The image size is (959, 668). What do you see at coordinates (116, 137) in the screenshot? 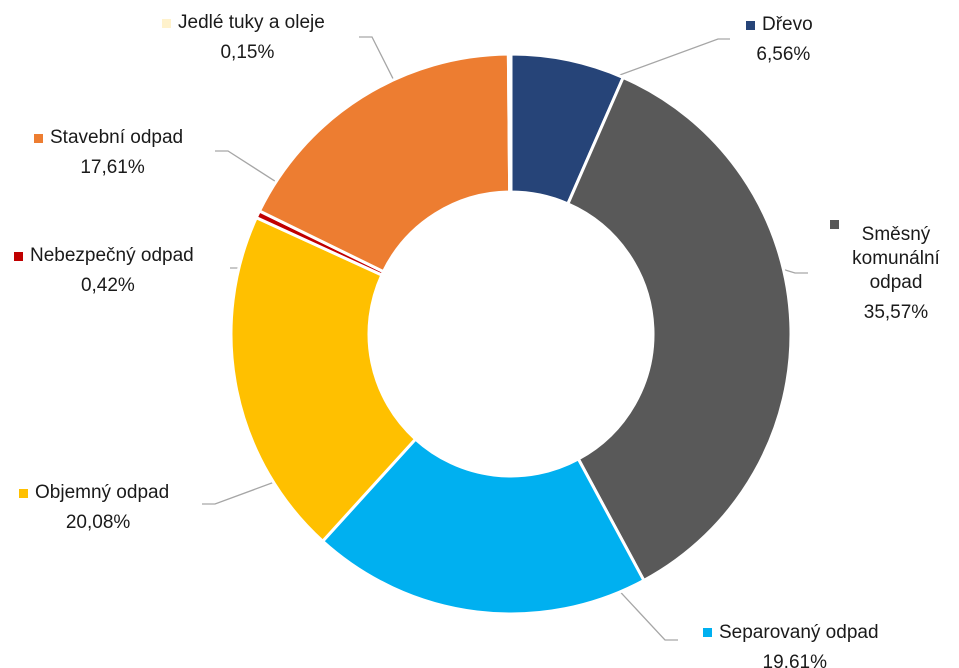
I see `label-name-stavebni-odpad: Stavební odpad` at bounding box center [116, 137].